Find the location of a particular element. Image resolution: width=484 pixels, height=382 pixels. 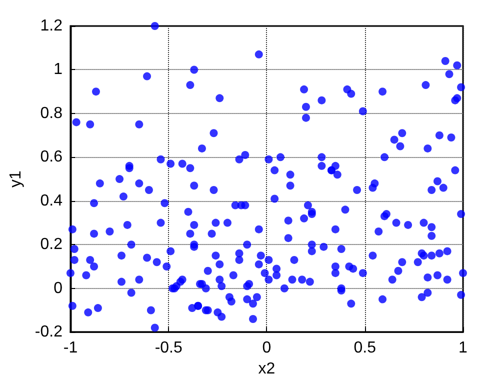

x-tick-label: 1 is located at coordinates (463, 348).